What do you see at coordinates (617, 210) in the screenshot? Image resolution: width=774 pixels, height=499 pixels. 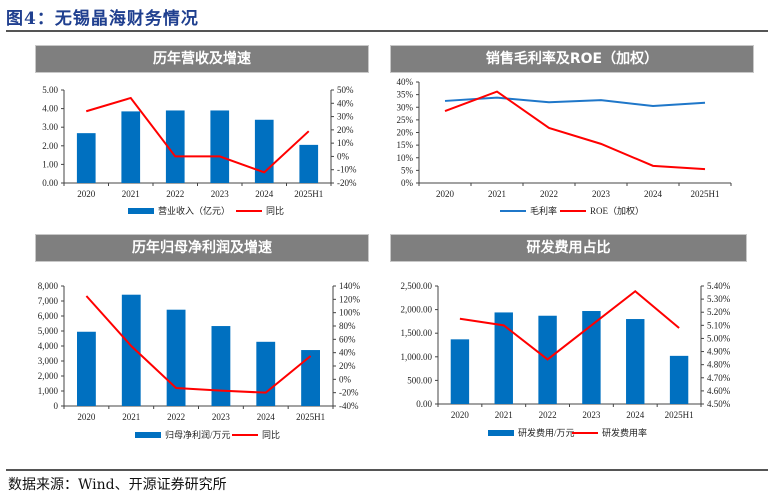 I see `legend-label: ROE（加权）` at bounding box center [617, 210].